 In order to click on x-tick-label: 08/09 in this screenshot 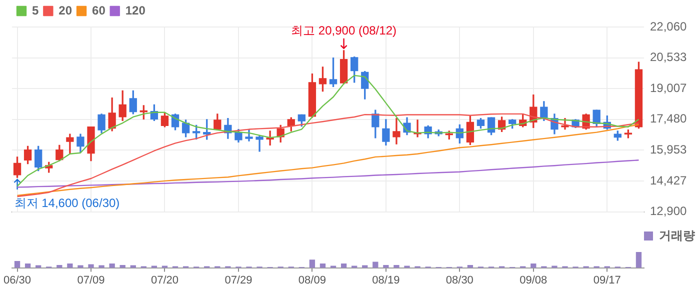, I will do `click(312, 280)`.